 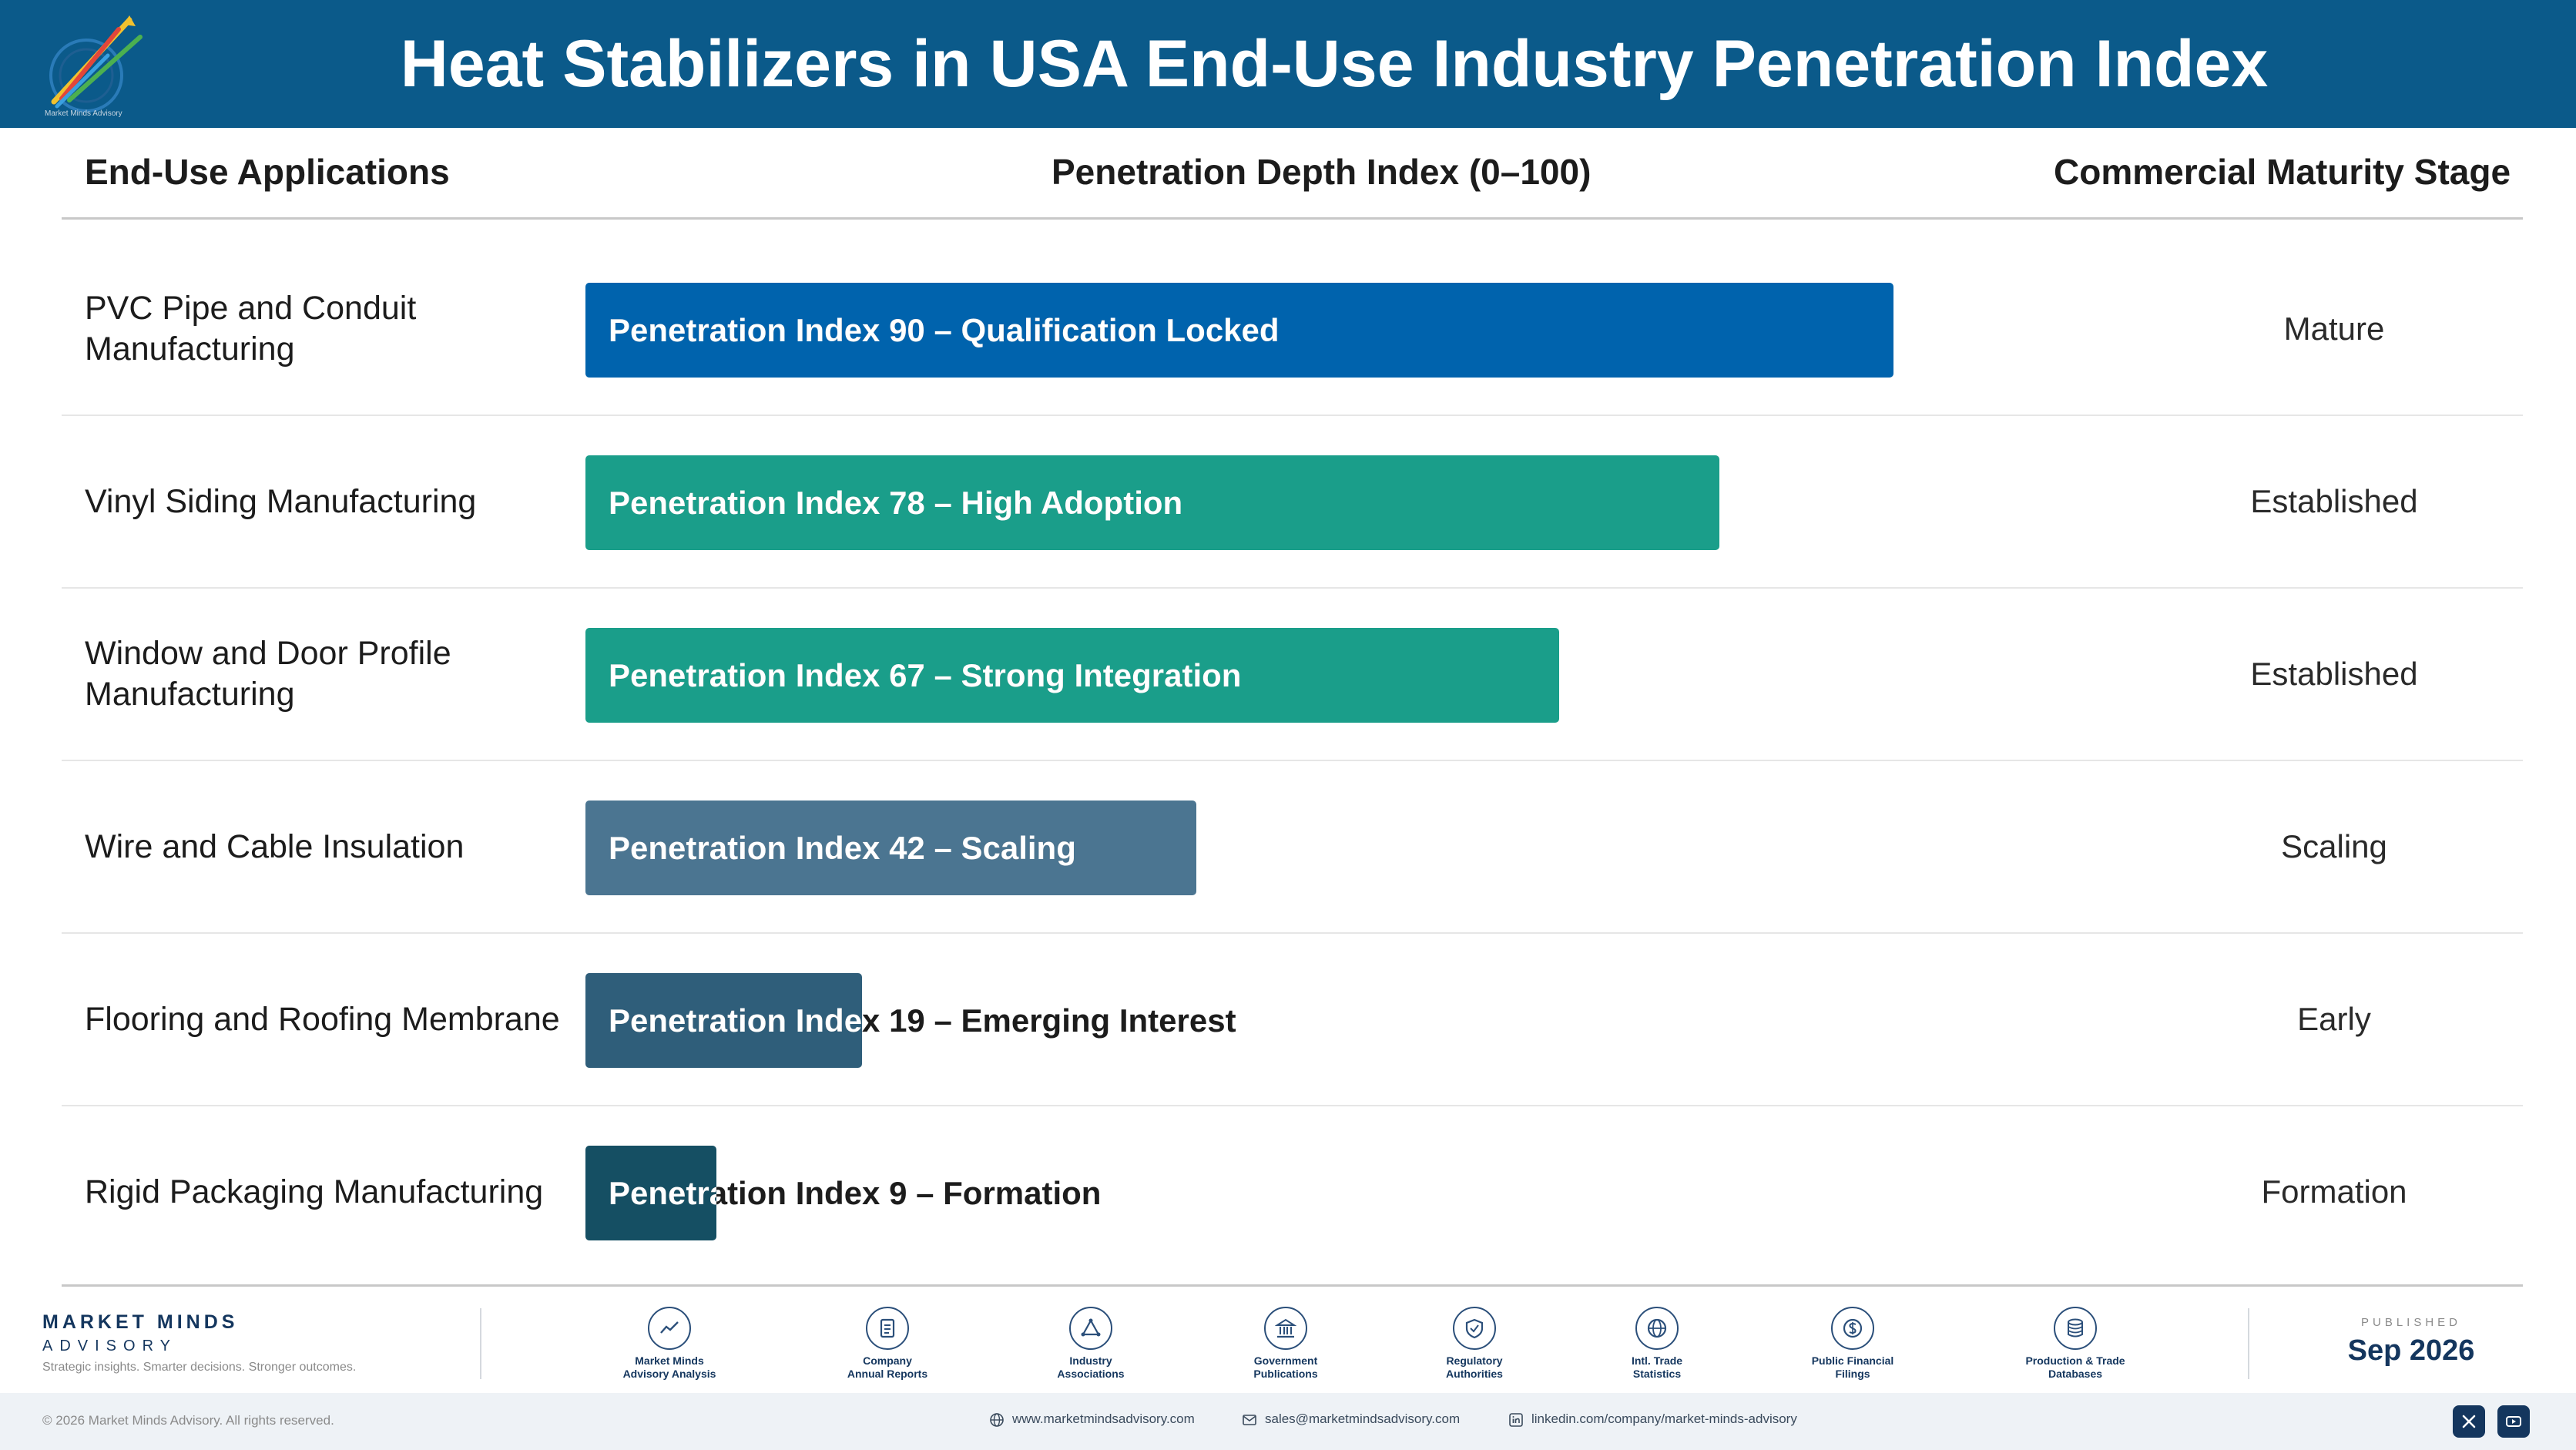 I want to click on source-item: Regulatory Authorities, so click(x=1474, y=1344).